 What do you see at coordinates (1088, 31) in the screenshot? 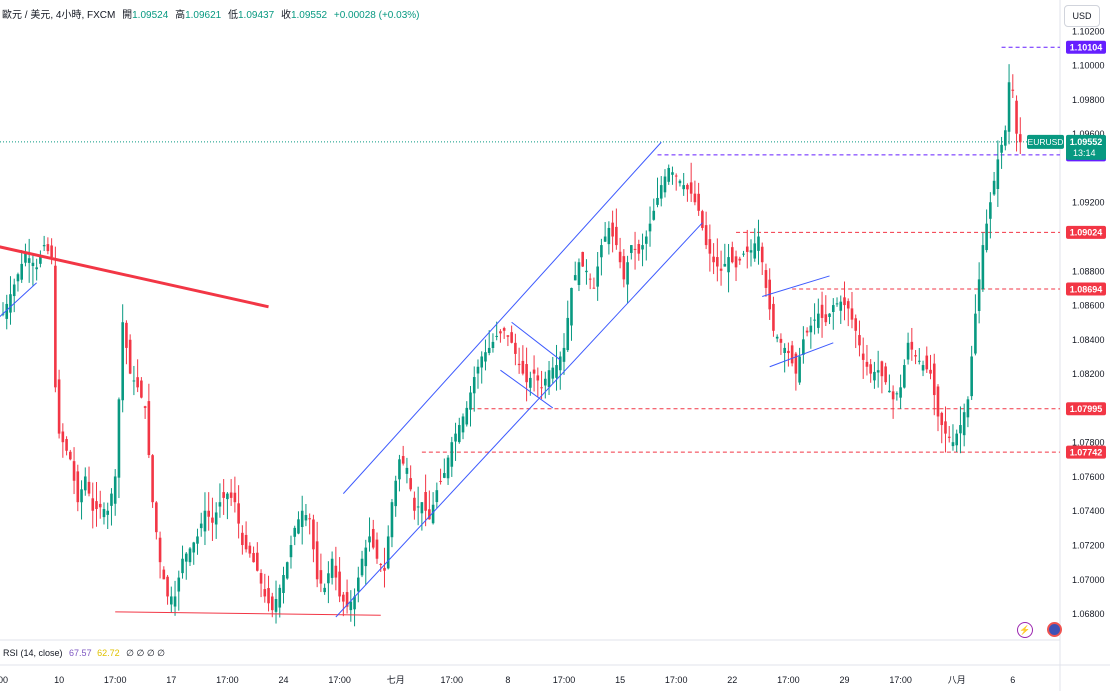
I see `y-tick-label: 1.10200` at bounding box center [1088, 31].